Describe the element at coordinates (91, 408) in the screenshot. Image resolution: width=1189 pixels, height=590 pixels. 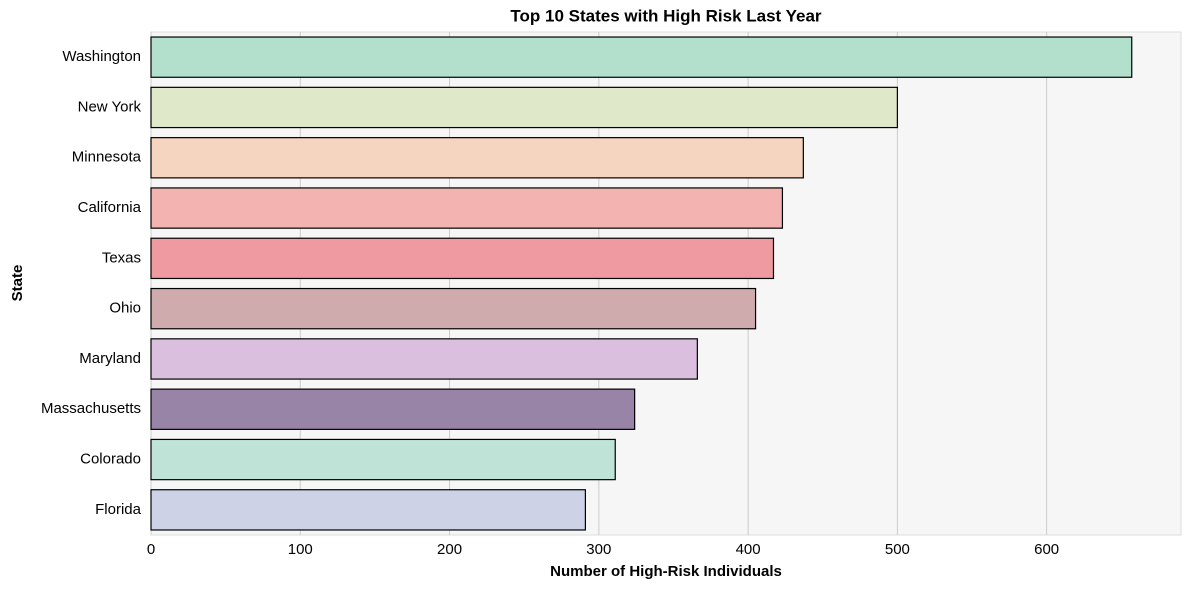
I see `y-tick-label: Massachusetts` at that location.